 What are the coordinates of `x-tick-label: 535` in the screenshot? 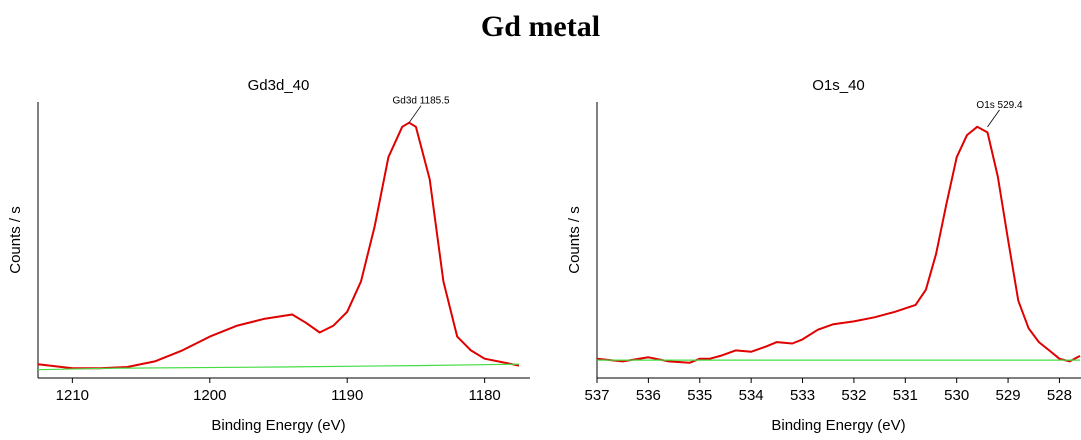 It's located at (699, 395).